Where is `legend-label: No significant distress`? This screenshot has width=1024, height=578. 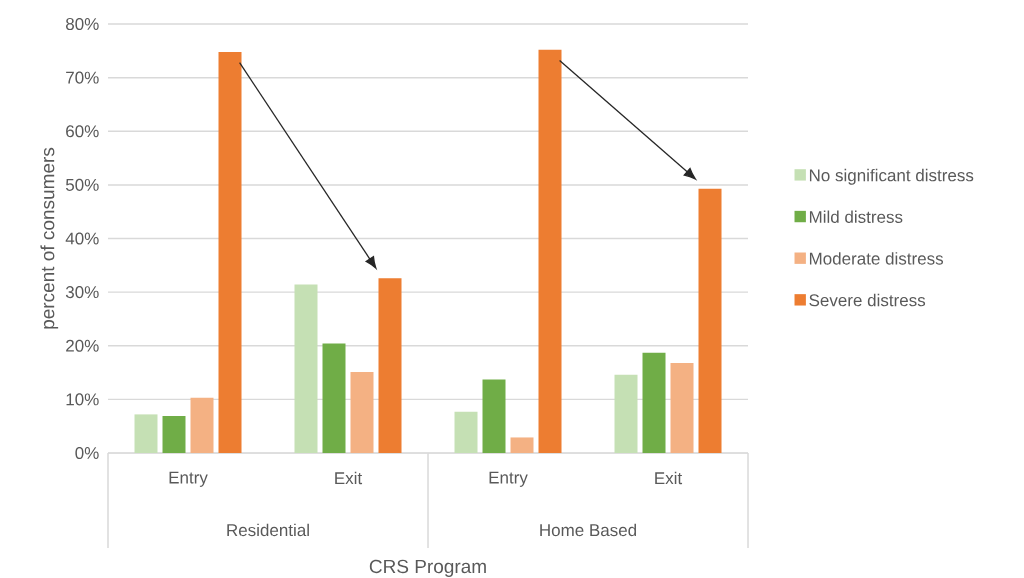 legend-label: No significant distress is located at coordinates (891, 176).